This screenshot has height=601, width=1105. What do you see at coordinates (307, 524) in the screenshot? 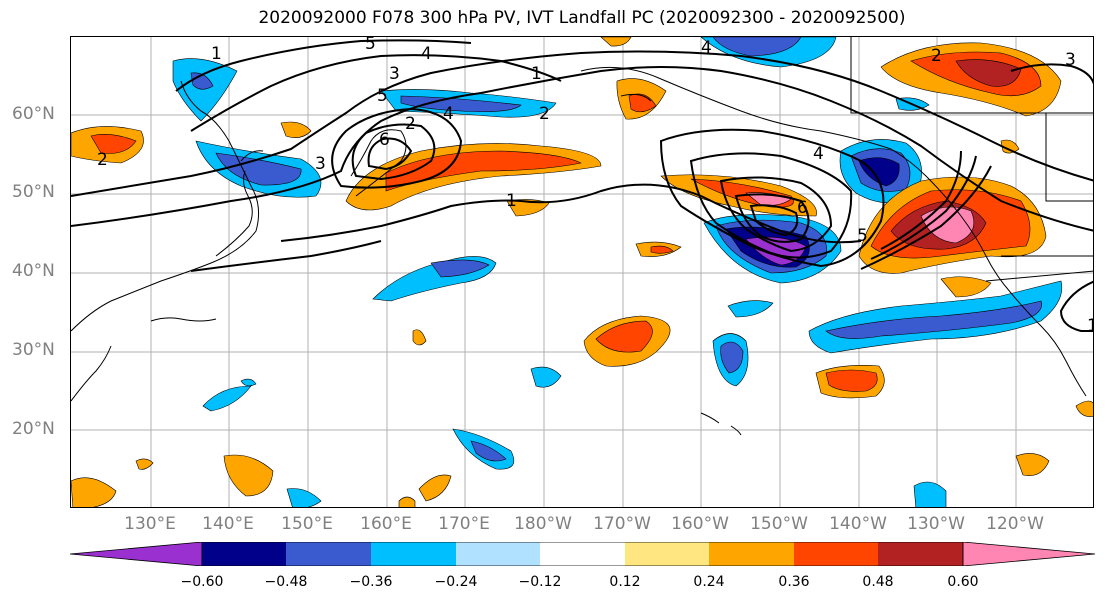
I see `lon-label-150e: 150°E` at bounding box center [307, 524].